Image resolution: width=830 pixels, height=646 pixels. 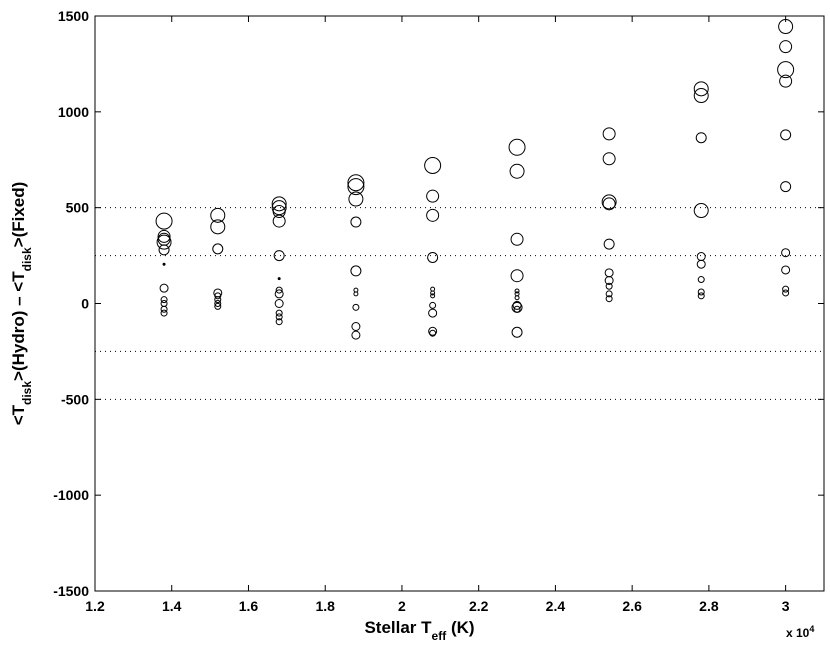 I want to click on y-tick-label: -1500, so click(x=71, y=591).